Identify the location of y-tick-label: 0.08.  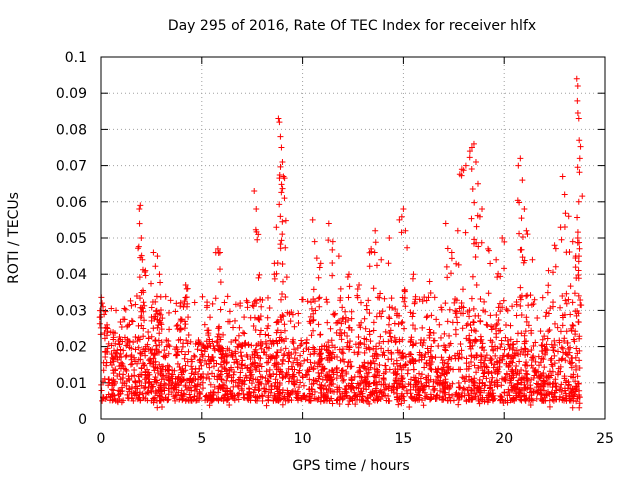
(71, 130).